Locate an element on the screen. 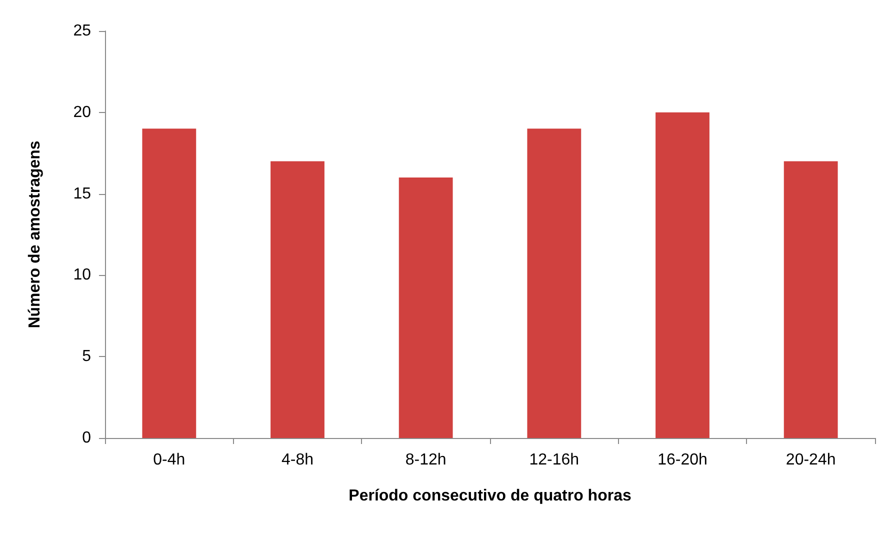 The image size is (891, 534). y-tick-label: 20 is located at coordinates (82, 112).